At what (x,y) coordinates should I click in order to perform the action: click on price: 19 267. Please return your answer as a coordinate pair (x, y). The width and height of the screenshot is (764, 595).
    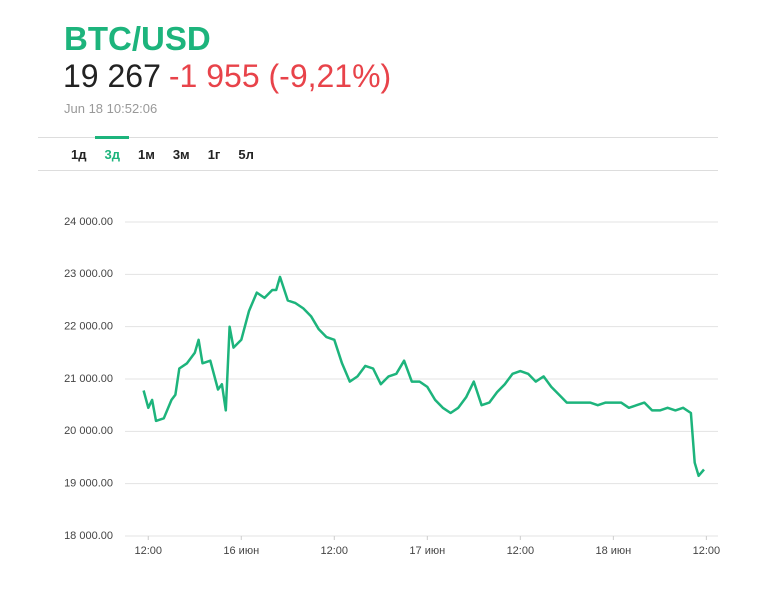
    Looking at the image, I should click on (112, 76).